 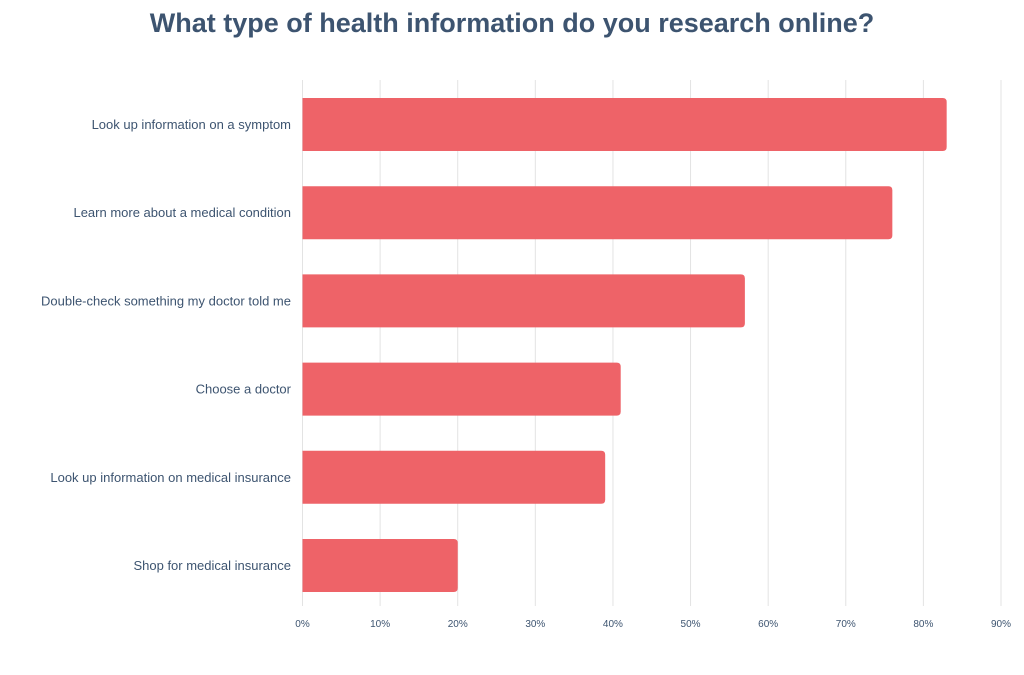 I want to click on x-tick-label: 20%, so click(x=458, y=624).